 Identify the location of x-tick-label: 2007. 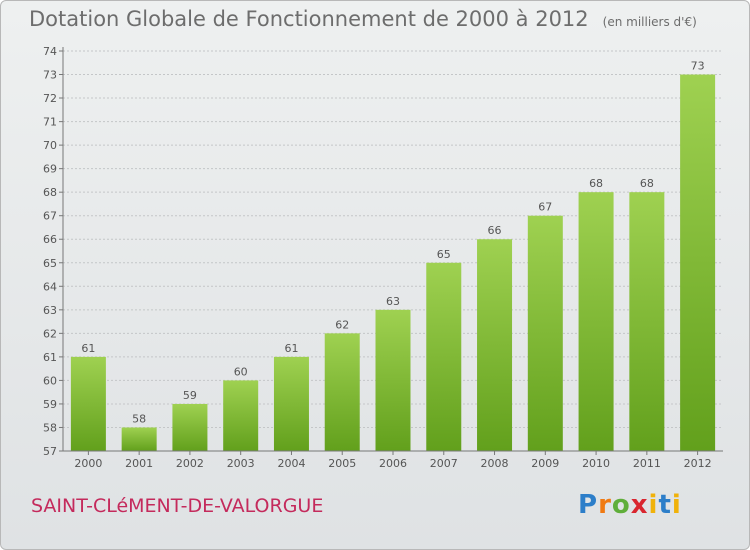
(444, 463).